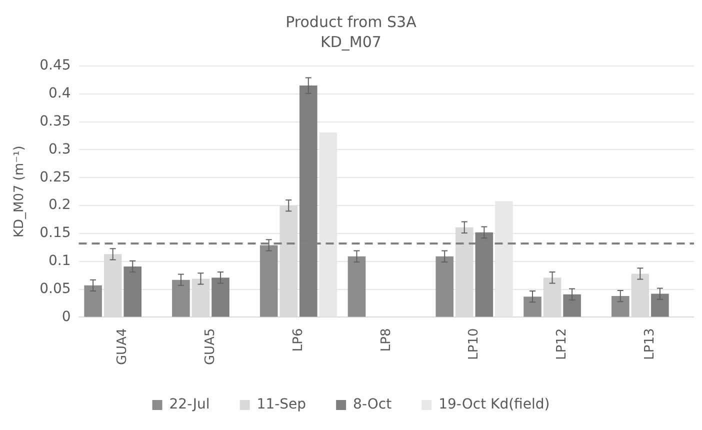 This screenshot has height=430, width=702. What do you see at coordinates (59, 94) in the screenshot?
I see `y-tick-label: 0.4` at bounding box center [59, 94].